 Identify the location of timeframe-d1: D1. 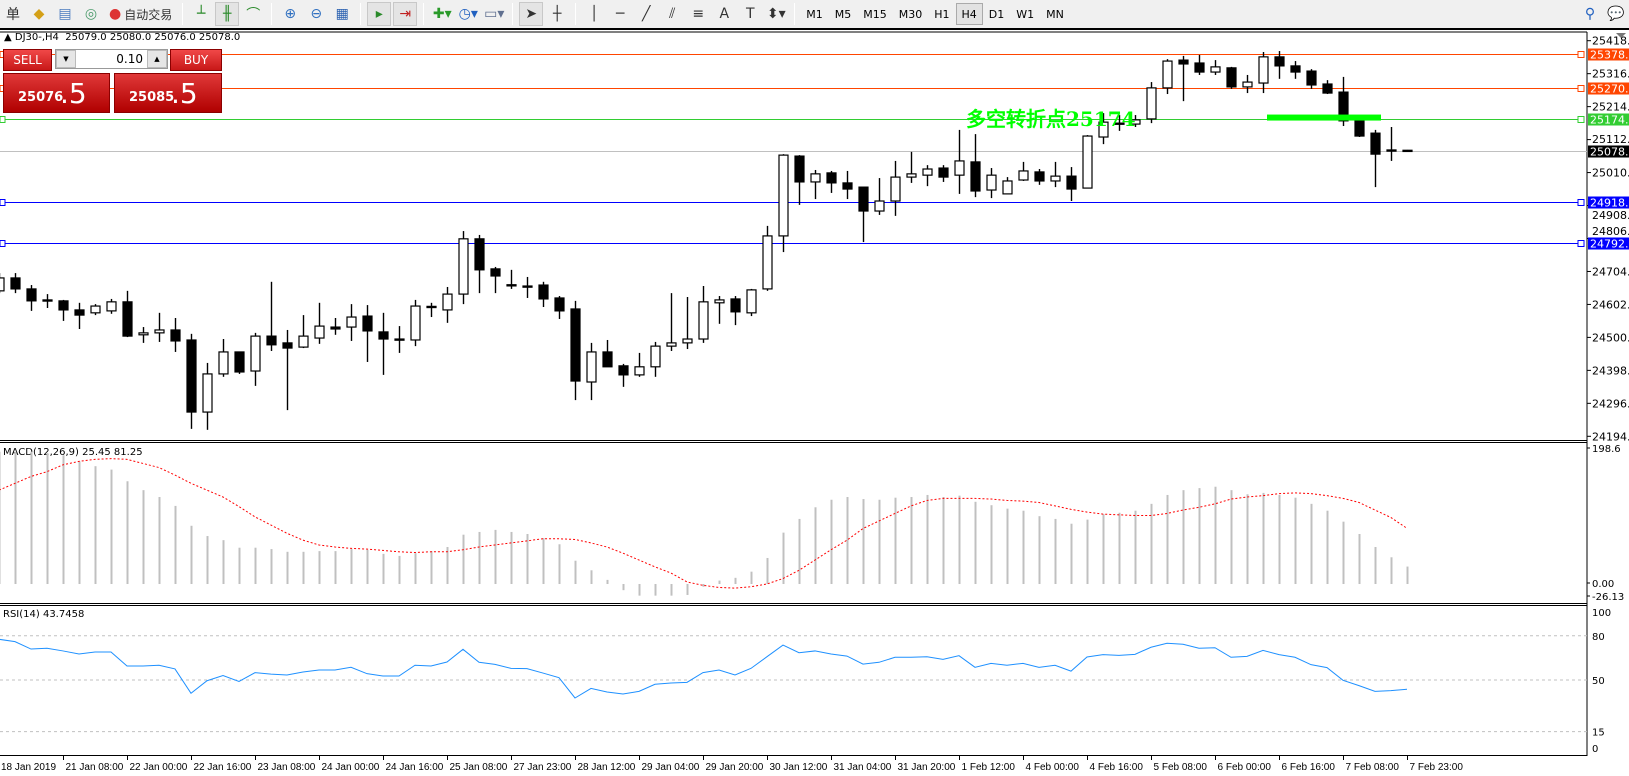
(996, 14).